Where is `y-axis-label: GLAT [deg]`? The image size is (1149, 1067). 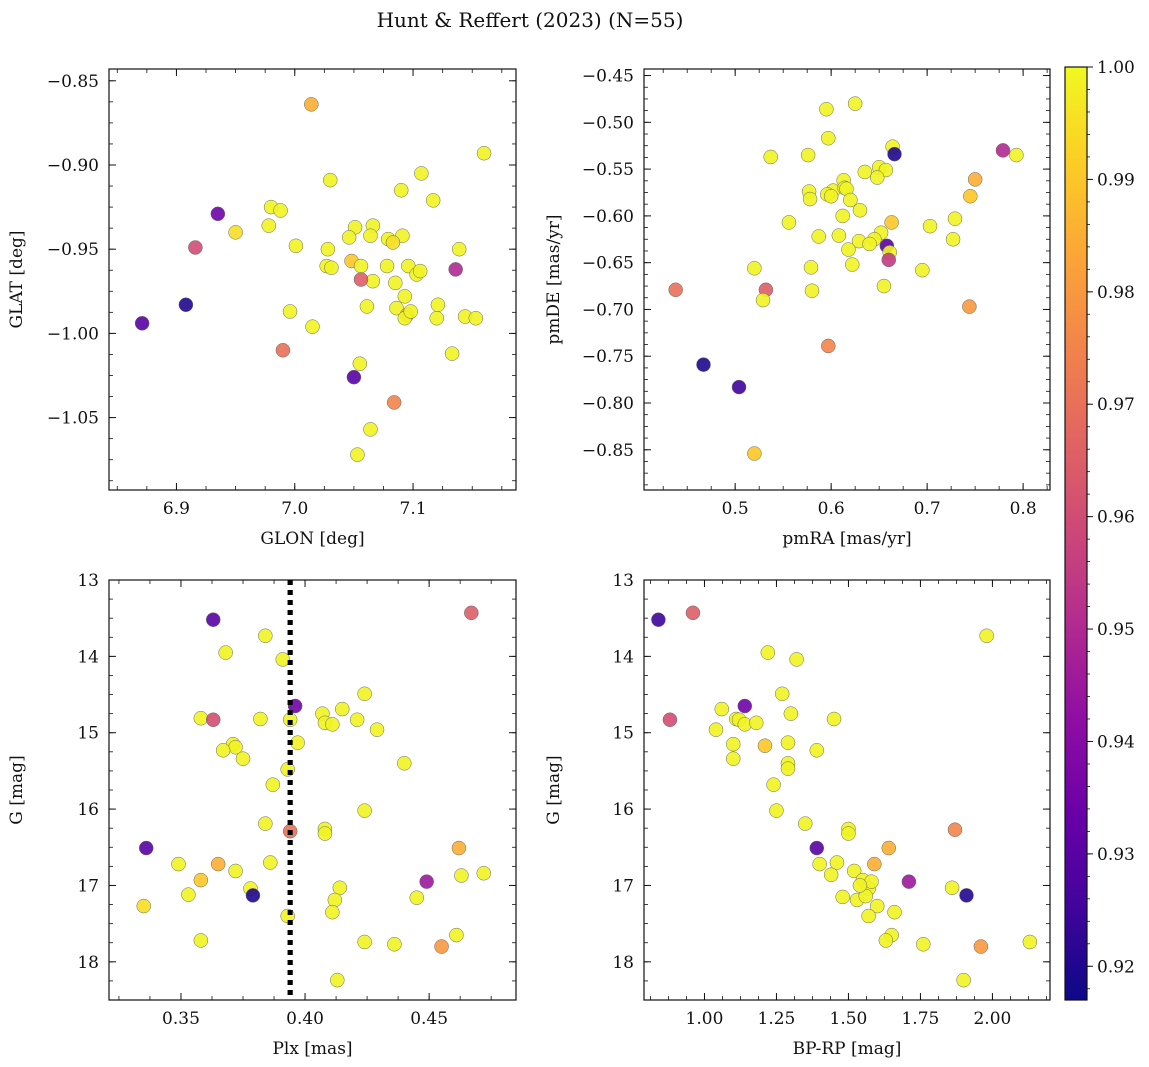 y-axis-label: GLAT [deg] is located at coordinates (17, 279).